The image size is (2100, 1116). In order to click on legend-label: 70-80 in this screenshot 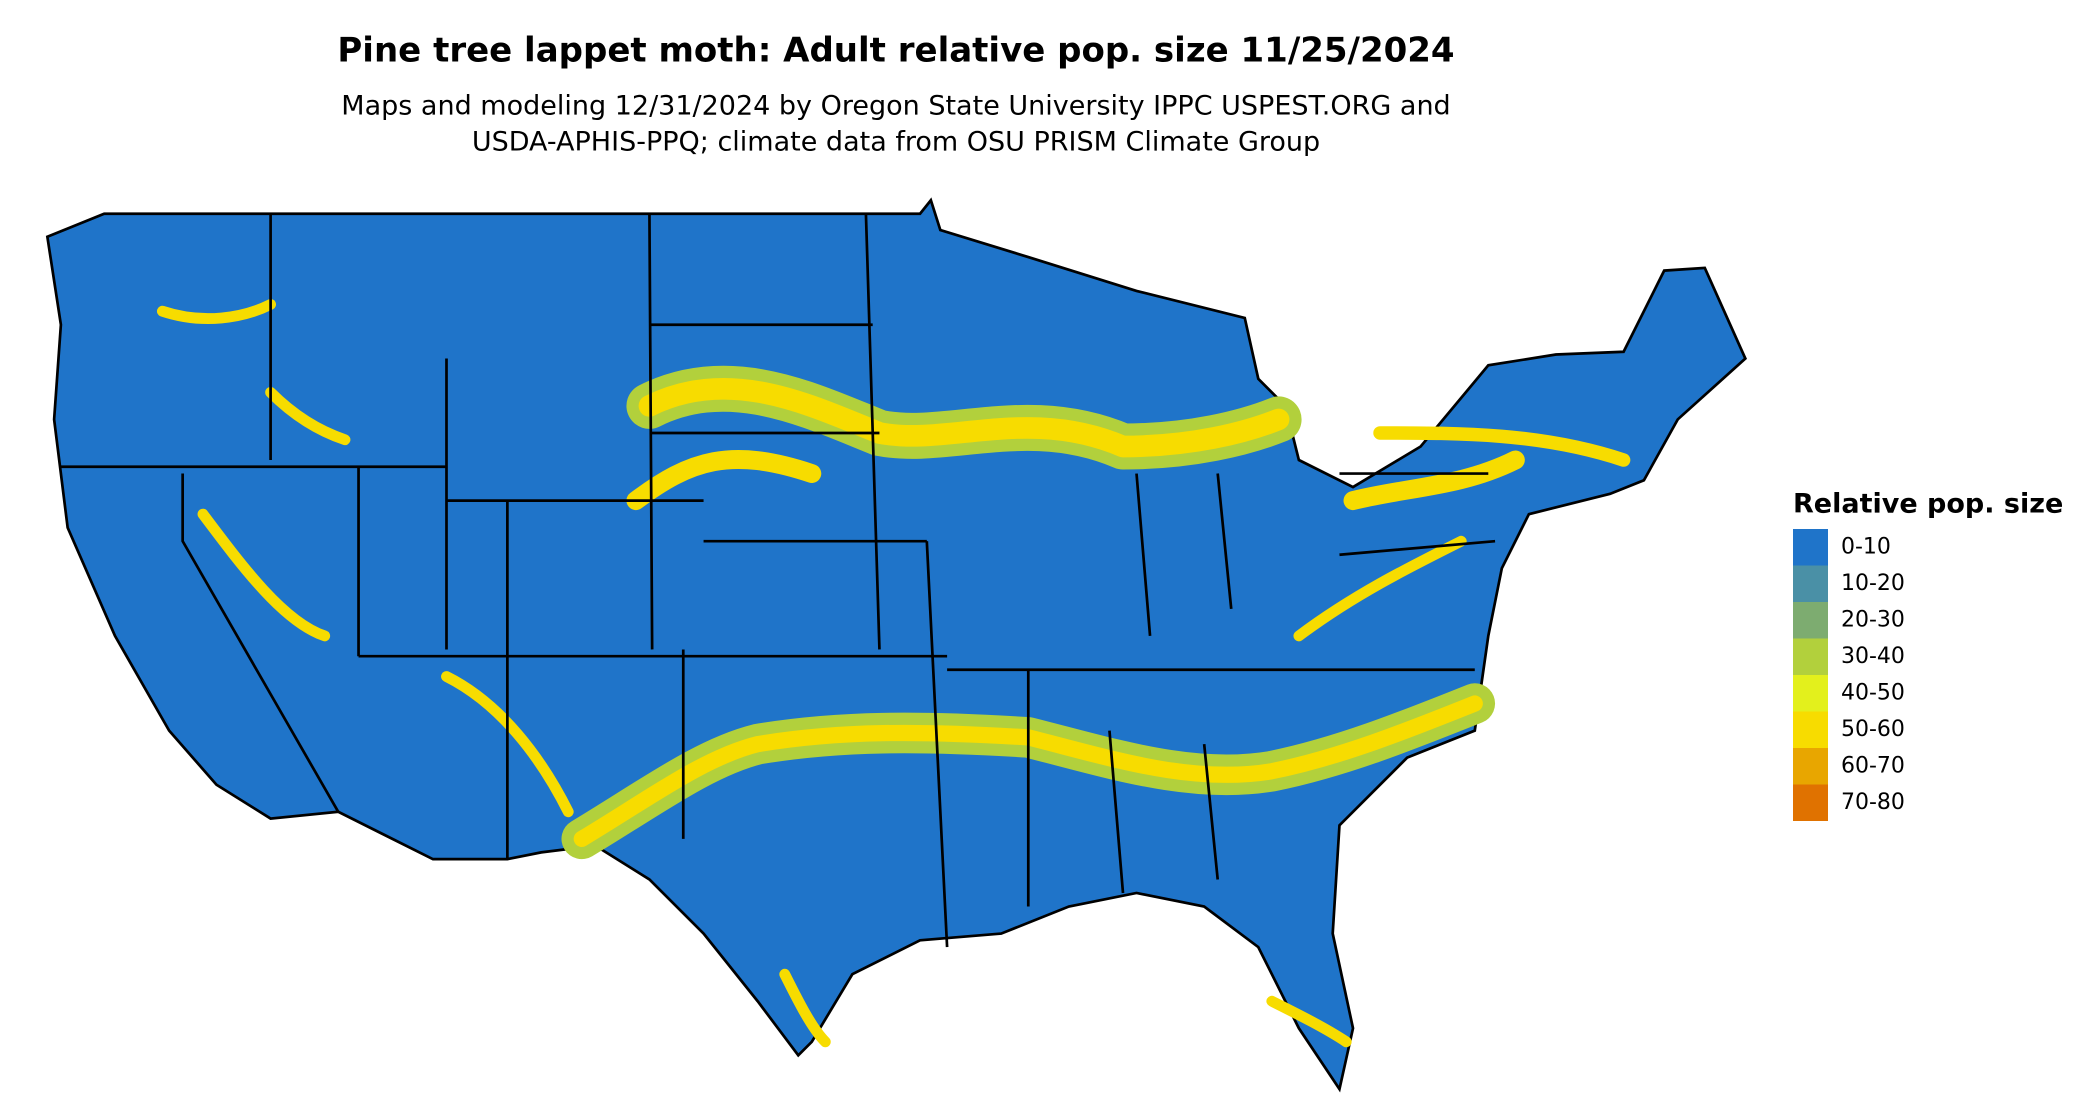, I will do `click(1873, 802)`.